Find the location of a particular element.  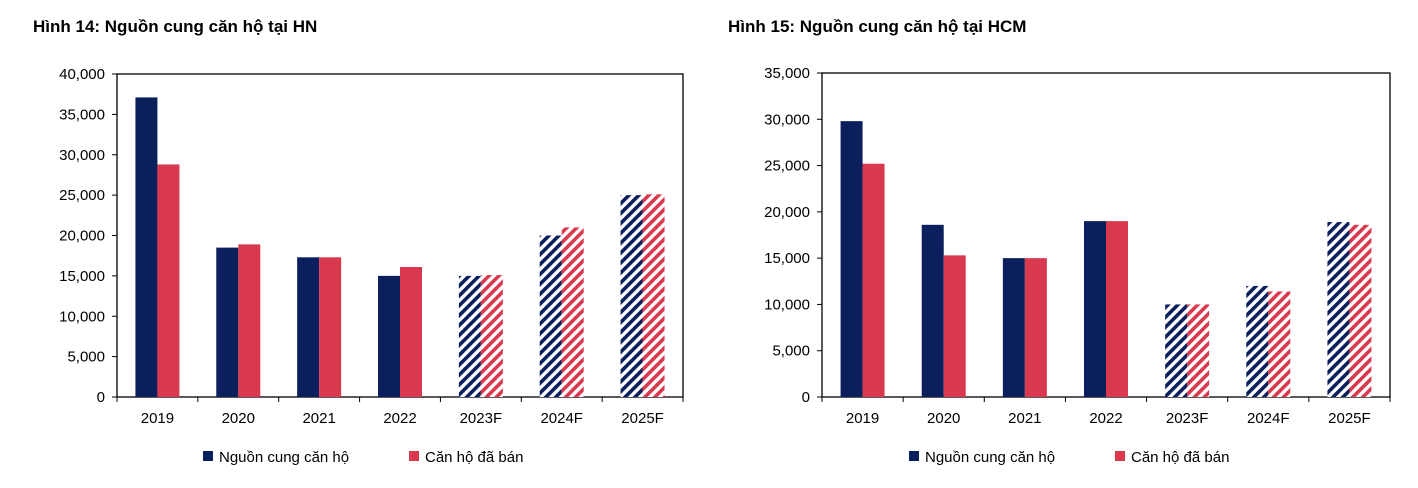

chart-title: Hình 15: Nguồn cung căn hộ tại HCM is located at coordinates (877, 26).